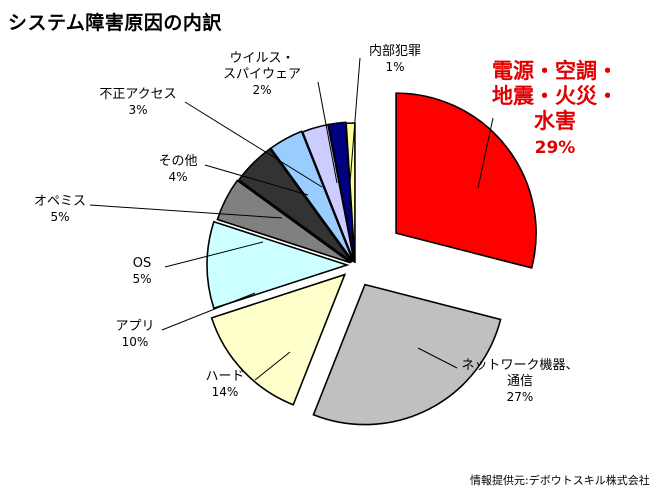  What do you see at coordinates (224, 376) in the screenshot?
I see `slice-label: ハード` at bounding box center [224, 376].